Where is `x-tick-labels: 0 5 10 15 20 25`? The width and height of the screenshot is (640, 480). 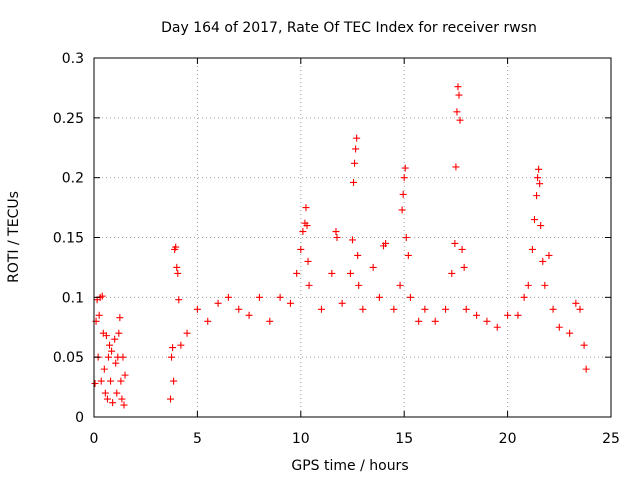
x-tick-labels: 0 5 10 15 20 25 is located at coordinates (355, 439).